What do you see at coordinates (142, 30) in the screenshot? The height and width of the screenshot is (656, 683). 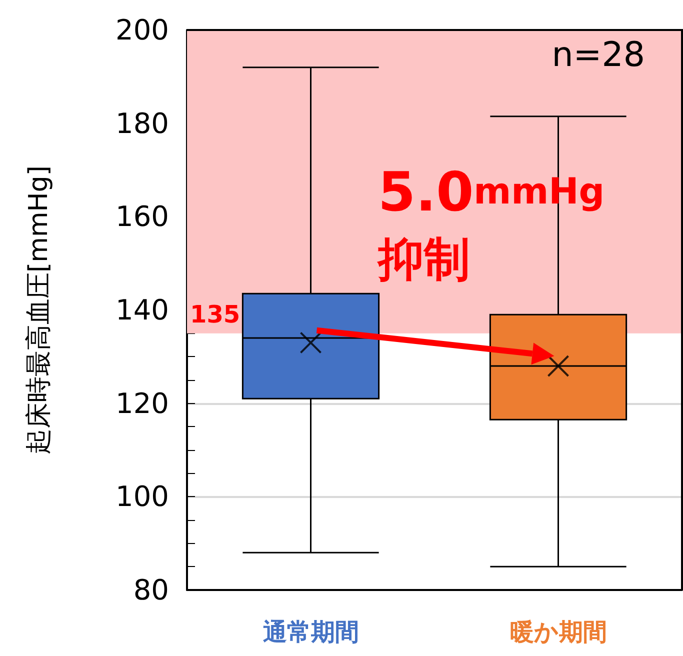 I see `y-tick-label: 200` at bounding box center [142, 30].